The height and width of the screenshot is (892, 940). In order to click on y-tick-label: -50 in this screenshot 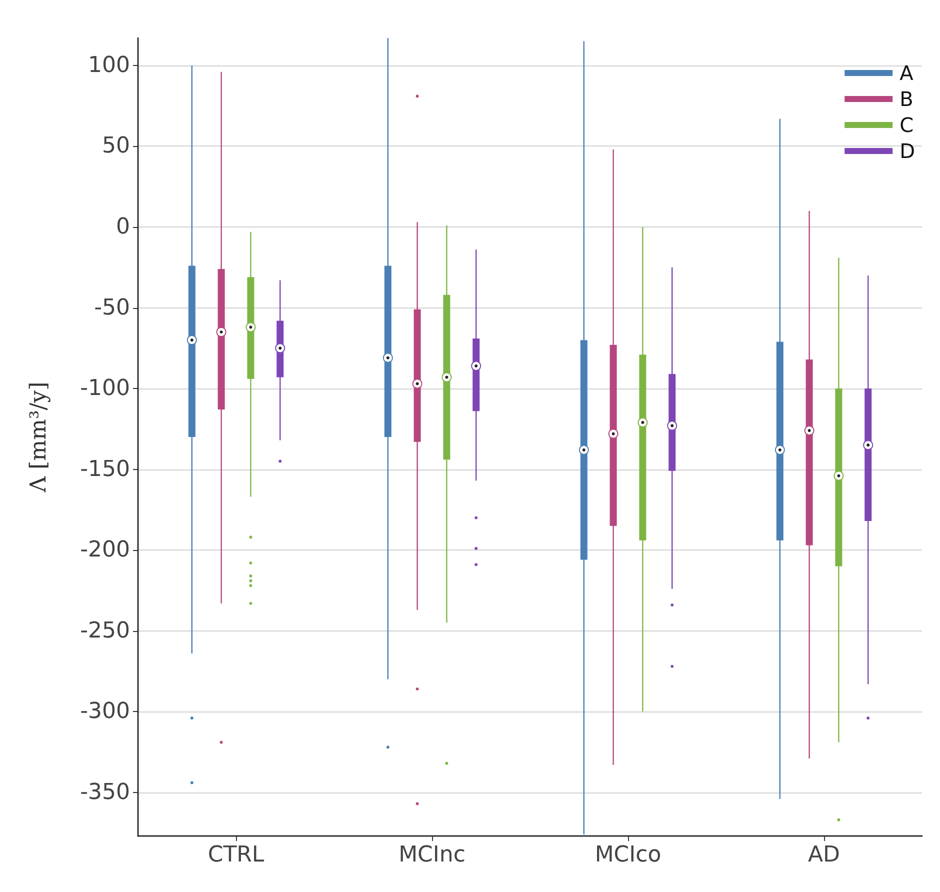, I will do `click(112, 307)`.